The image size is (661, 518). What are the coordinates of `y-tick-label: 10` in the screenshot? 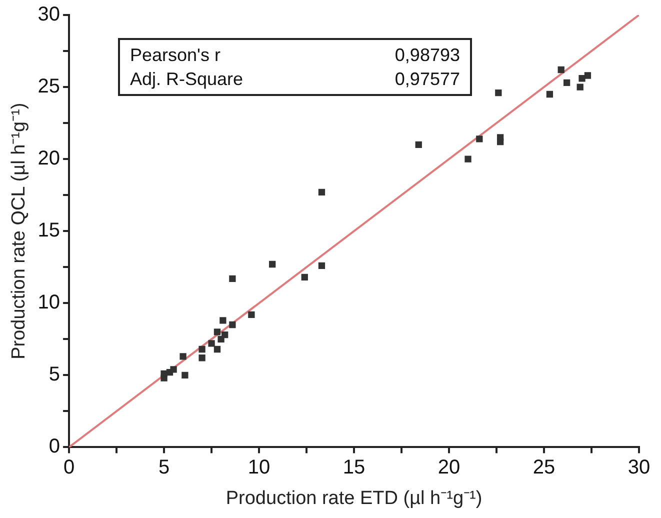 It's located at (49, 303).